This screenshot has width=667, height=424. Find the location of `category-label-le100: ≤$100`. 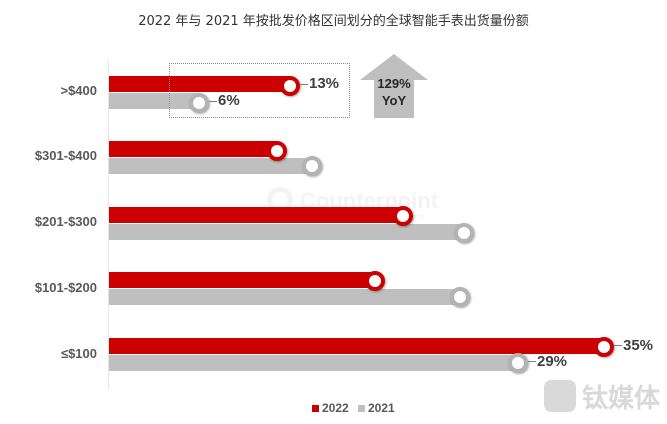

category-label-le100: ≤$100 is located at coordinates (78, 353).